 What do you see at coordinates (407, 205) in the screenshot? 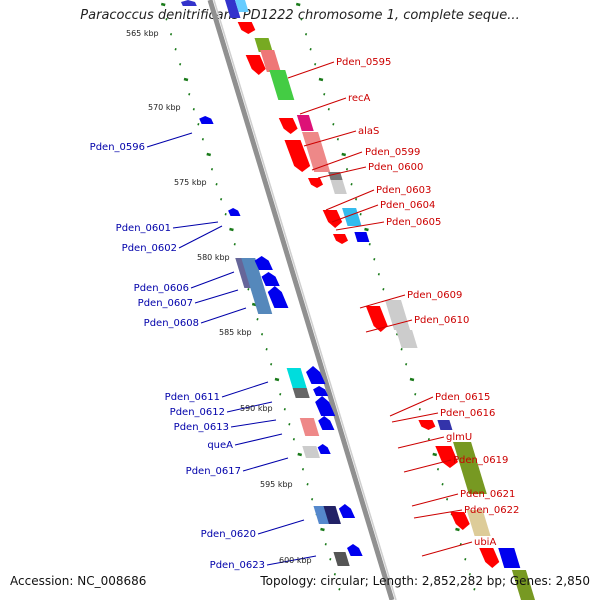
I see `gene-label-pden-0604: Pden_0604` at bounding box center [407, 205].